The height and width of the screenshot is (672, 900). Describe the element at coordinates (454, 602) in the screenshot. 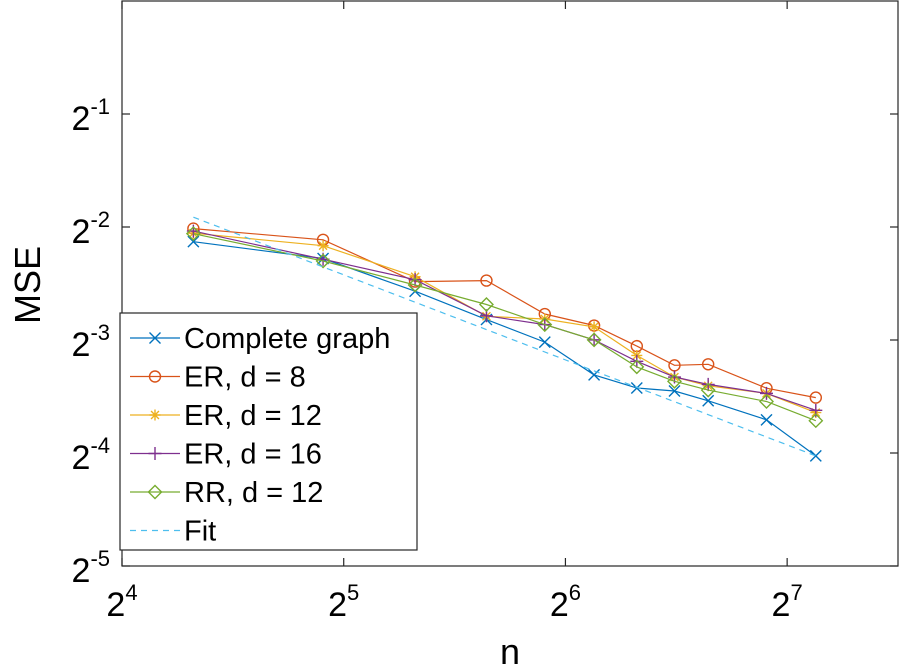

I see `x-tick-labels: 24 25 26 27` at that location.